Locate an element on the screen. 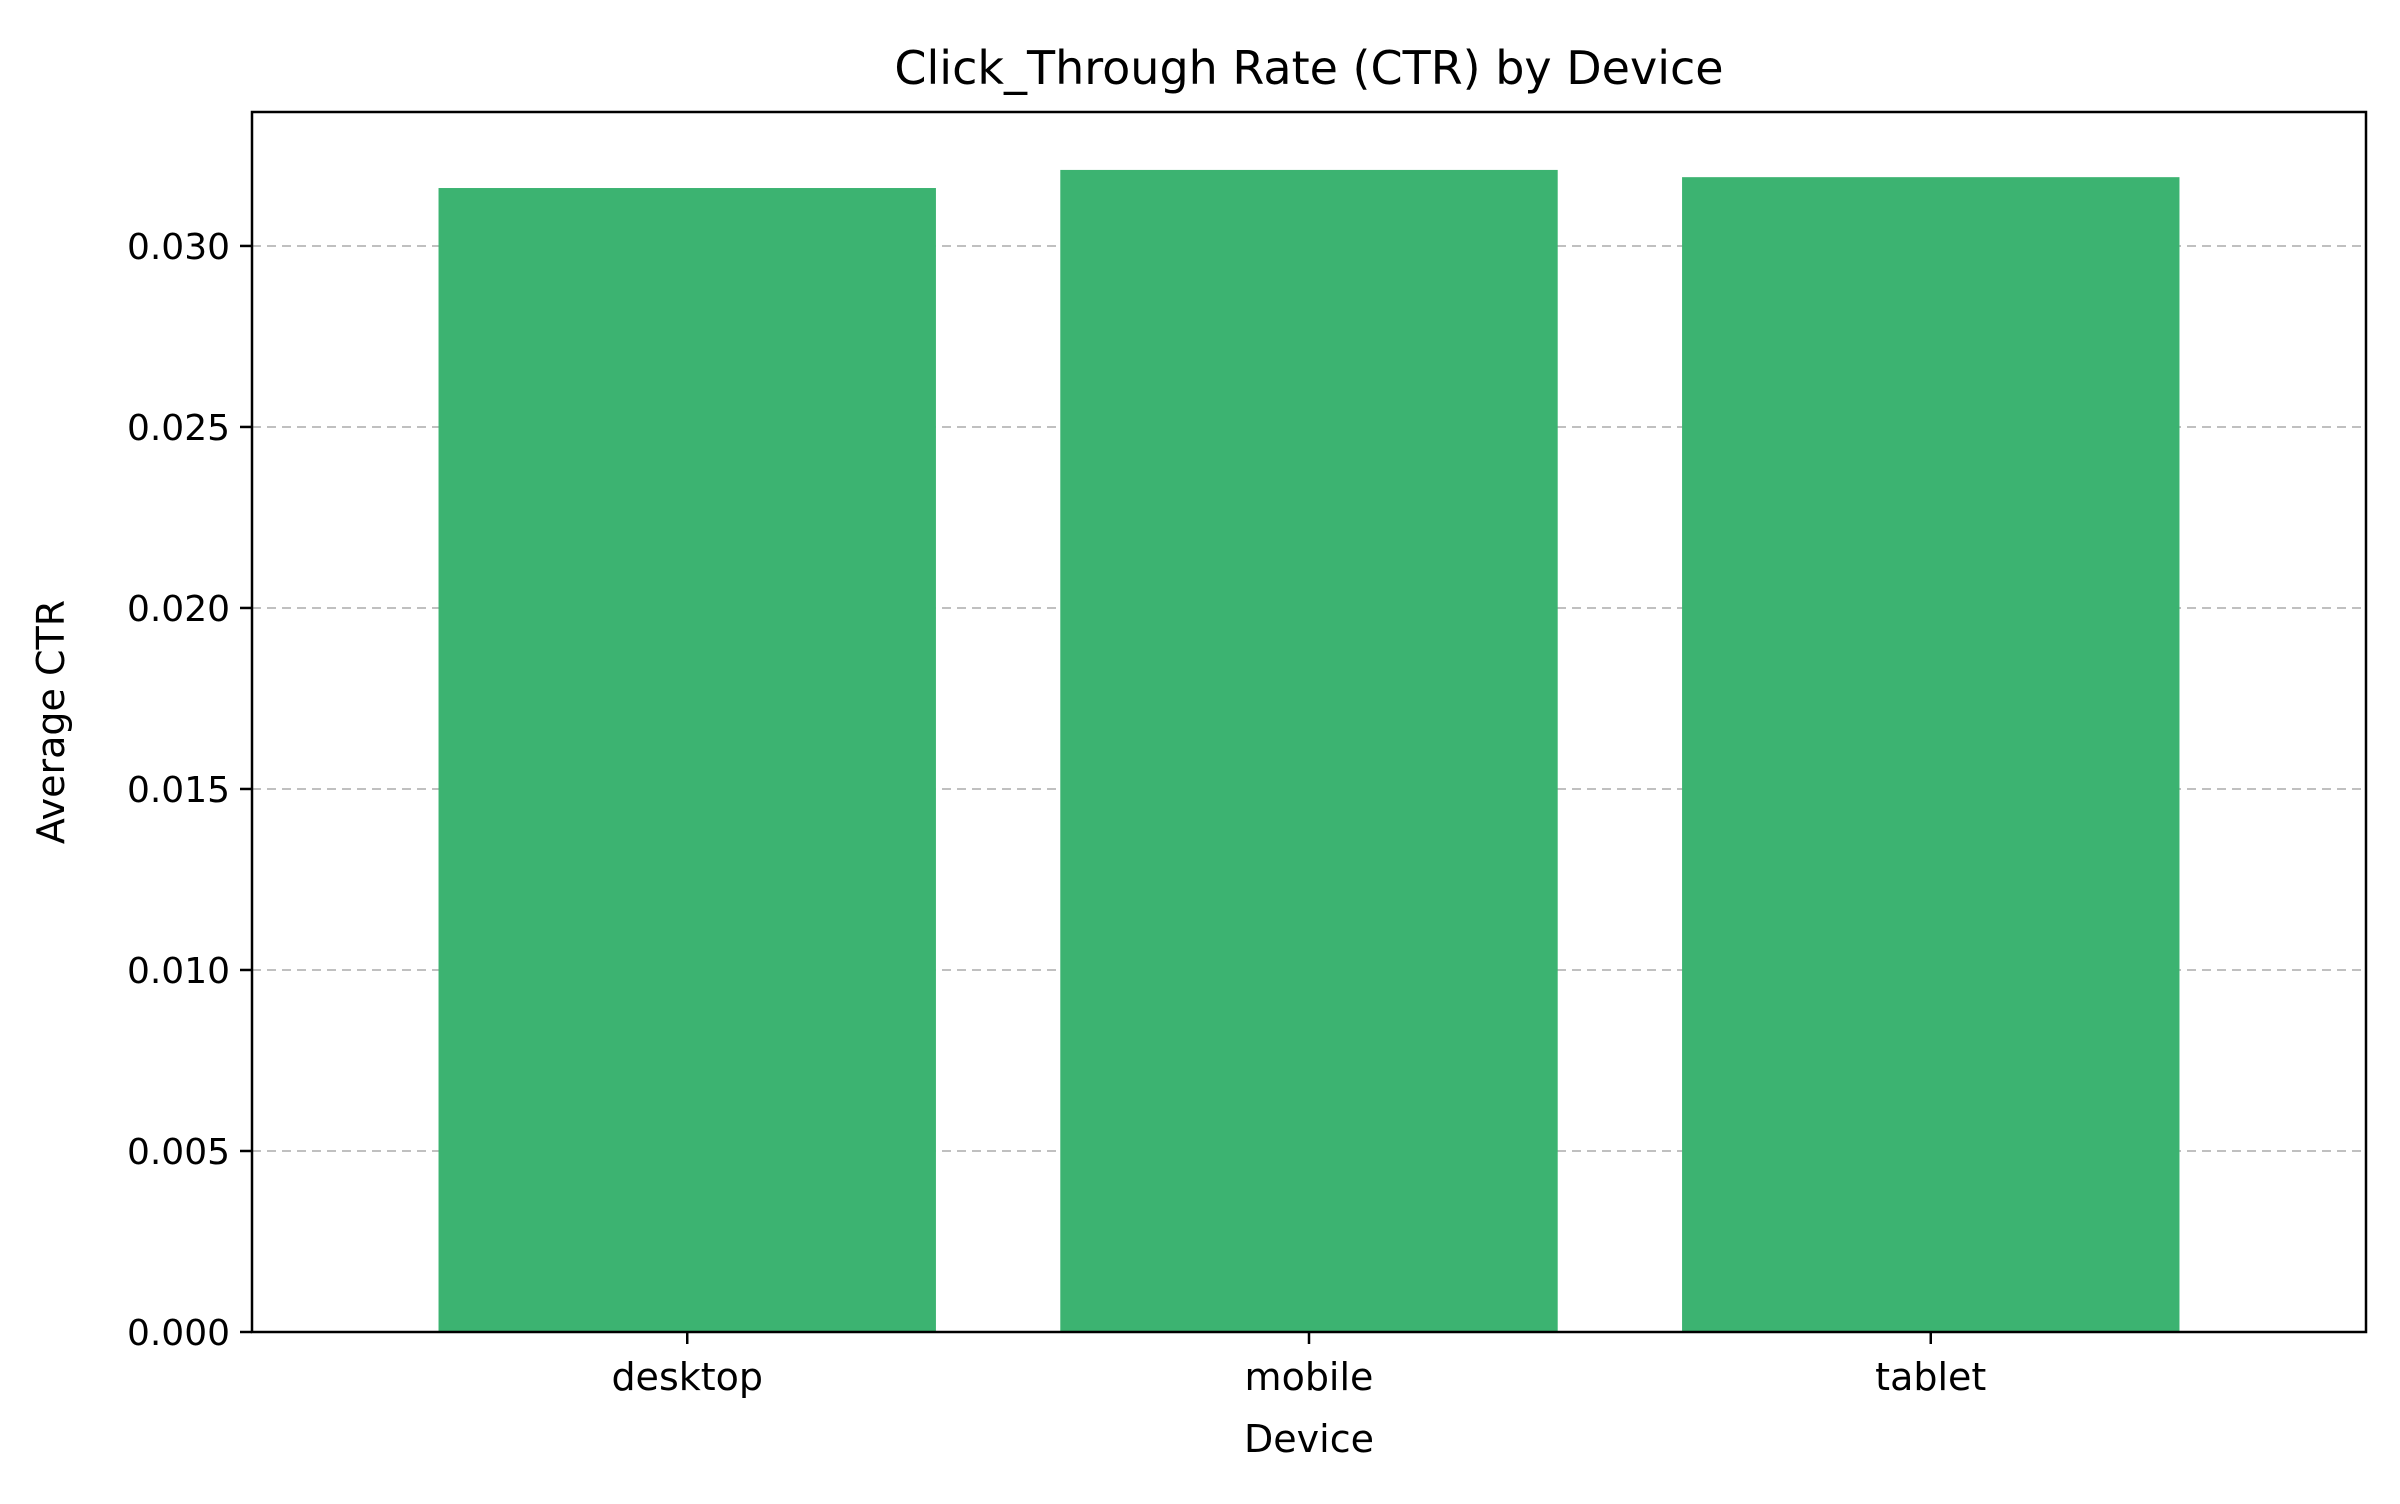 The width and height of the screenshot is (2400, 1504). y-axis-ticks: 0.000 0.005 0.010 0.015 0.020 0.025 0.030 is located at coordinates (189, 790).